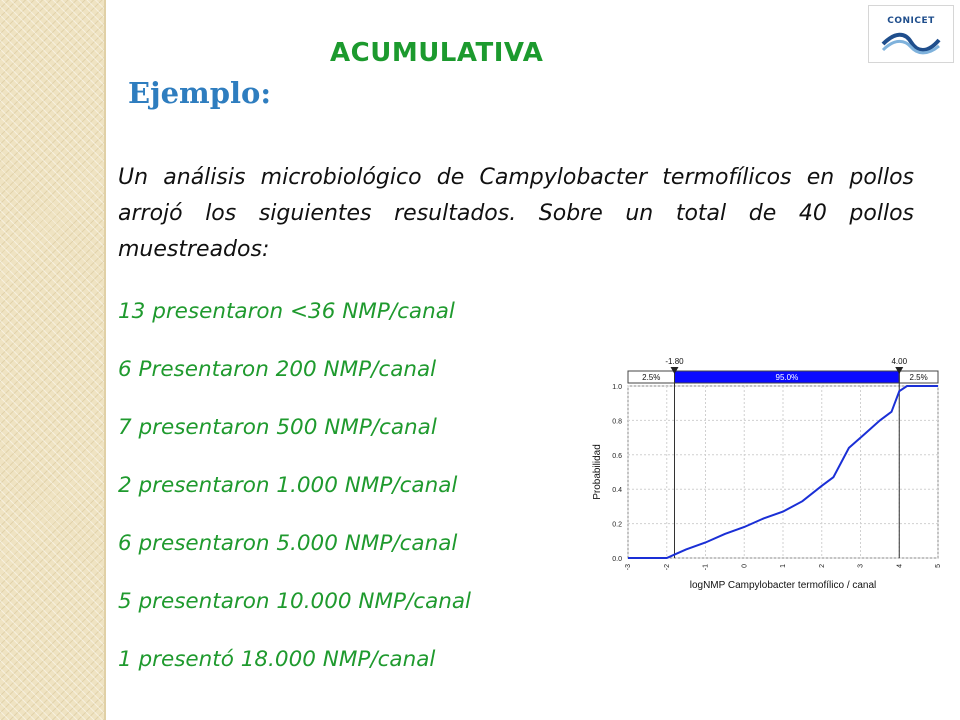 Image resolution: width=960 pixels, height=720 pixels. What do you see at coordinates (919, 377) in the screenshot?
I see `band-label-right: 2.5%` at bounding box center [919, 377].